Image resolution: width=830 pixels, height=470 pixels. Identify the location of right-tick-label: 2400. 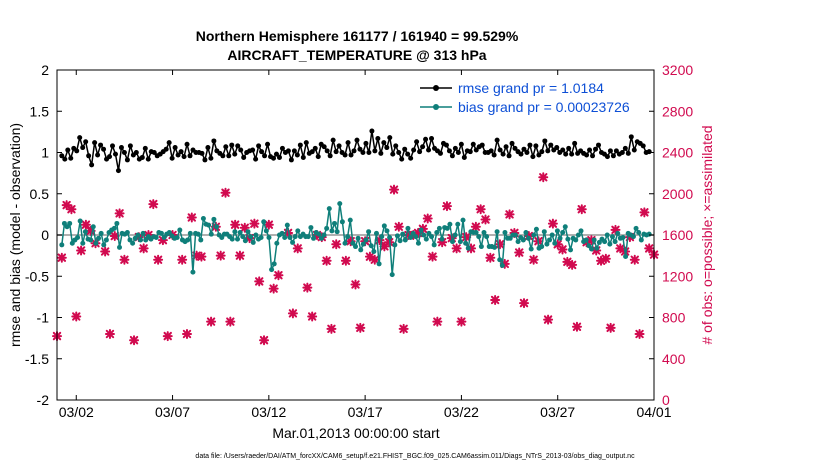
(677, 153).